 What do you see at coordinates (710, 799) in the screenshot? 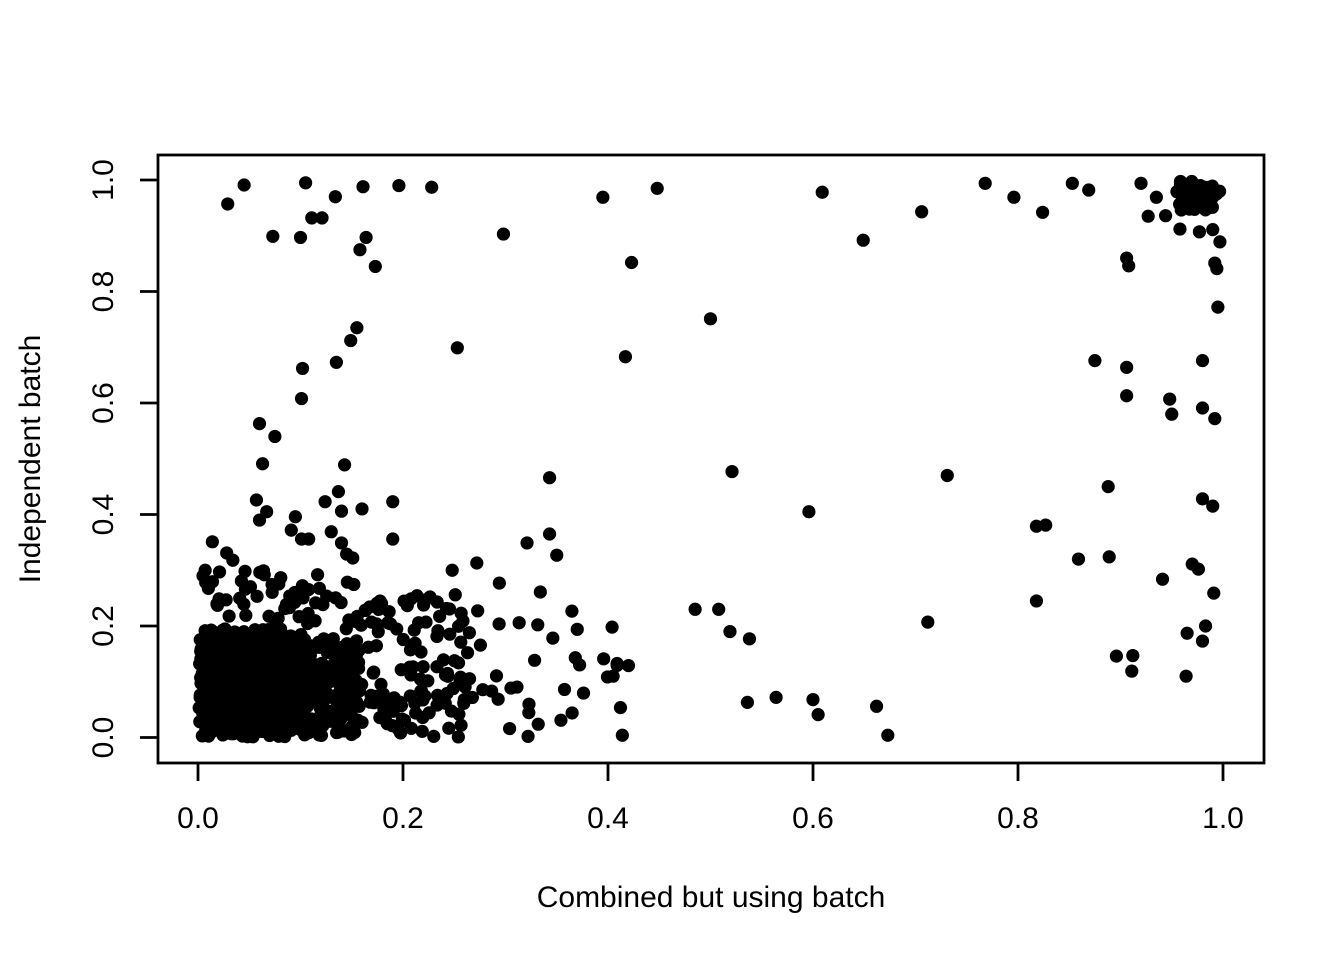
I see `x-axis-ticks: 0.0 0.2 0.4 0.6 0.8 1.0` at bounding box center [710, 799].